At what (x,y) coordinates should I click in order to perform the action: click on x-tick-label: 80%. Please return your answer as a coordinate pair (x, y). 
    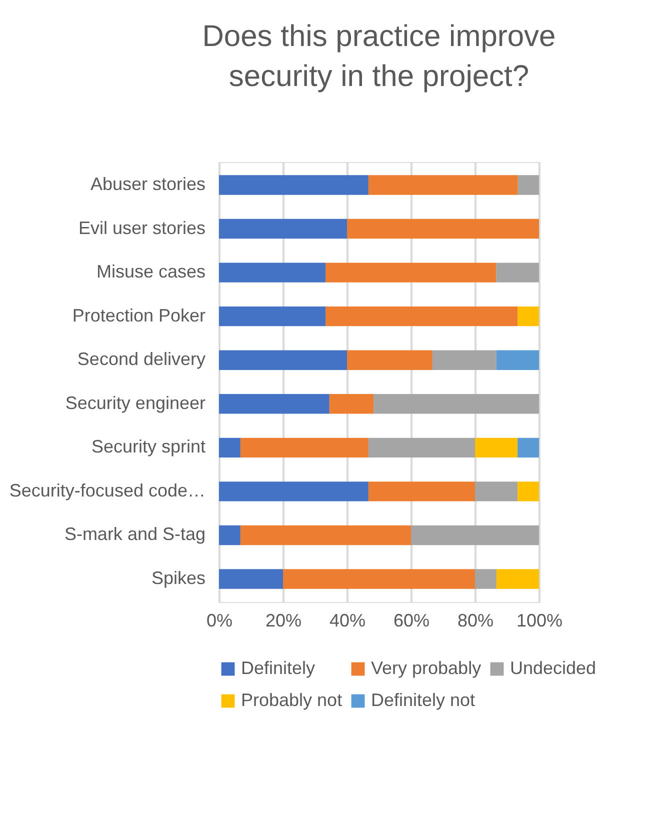
    Looking at the image, I should click on (475, 620).